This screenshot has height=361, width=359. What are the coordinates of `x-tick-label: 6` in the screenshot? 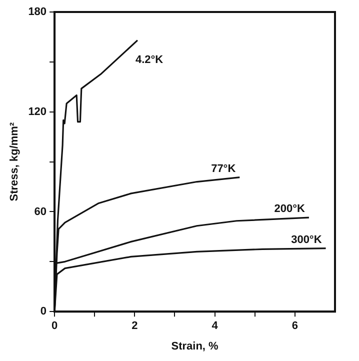 It's located at (295, 326).